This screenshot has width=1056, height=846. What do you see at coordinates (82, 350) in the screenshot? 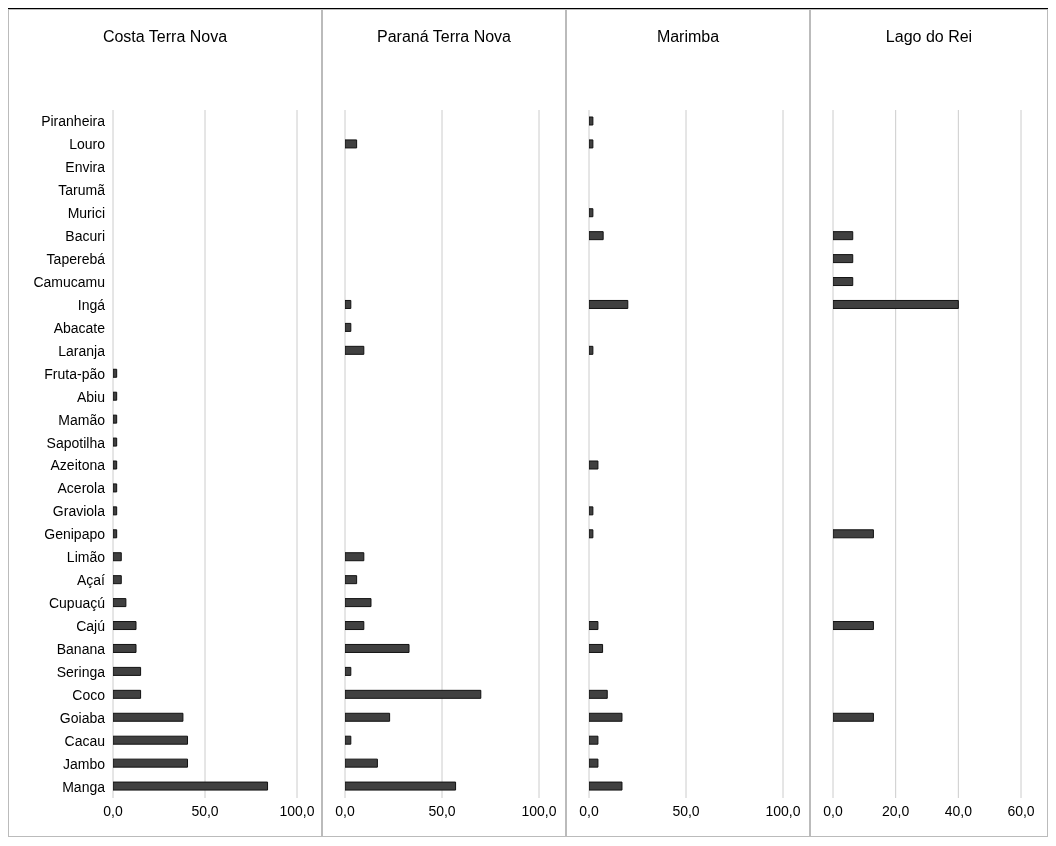
I see `y-tick-label: Laranja` at bounding box center [82, 350].